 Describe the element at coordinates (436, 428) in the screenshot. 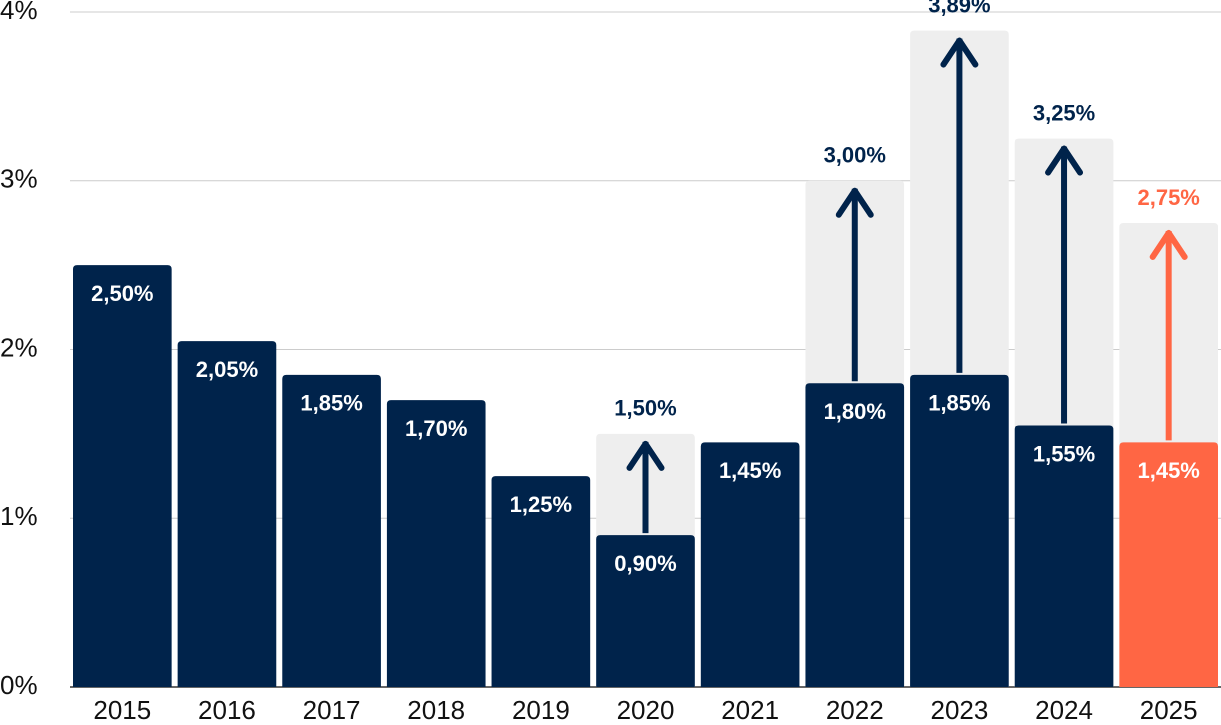

I see `value-label: 1,70%` at that location.